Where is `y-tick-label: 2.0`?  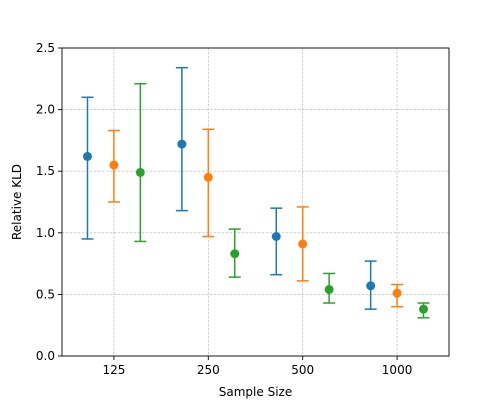
y-tick-label: 2.0 is located at coordinates (45, 110).